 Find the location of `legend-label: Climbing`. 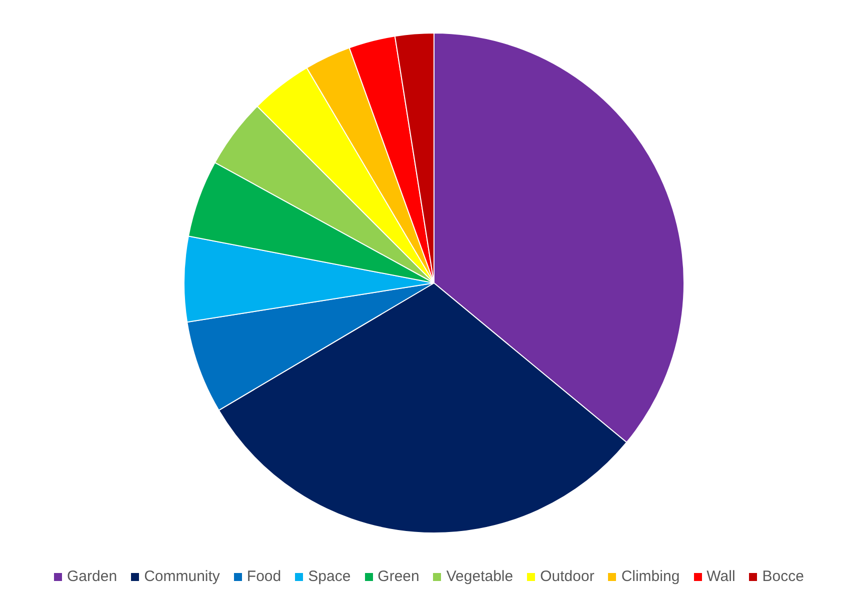

legend-label: Climbing is located at coordinates (650, 576).